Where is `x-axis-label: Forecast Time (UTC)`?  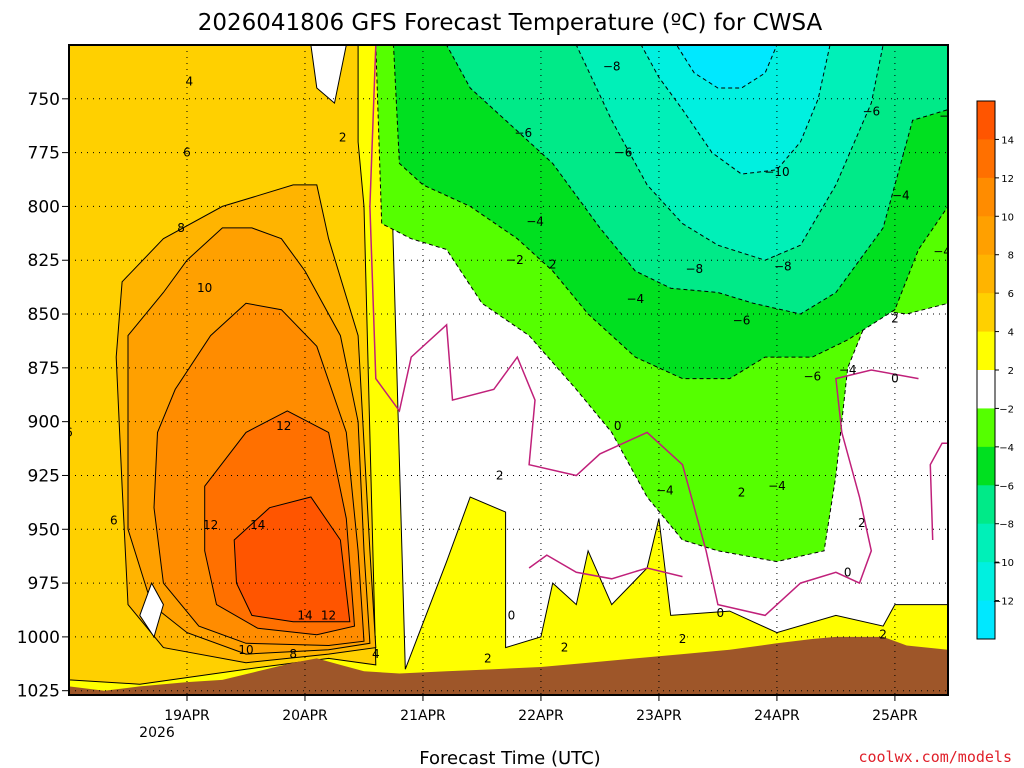
x-axis-label: Forecast Time (UTC) is located at coordinates (509, 758).